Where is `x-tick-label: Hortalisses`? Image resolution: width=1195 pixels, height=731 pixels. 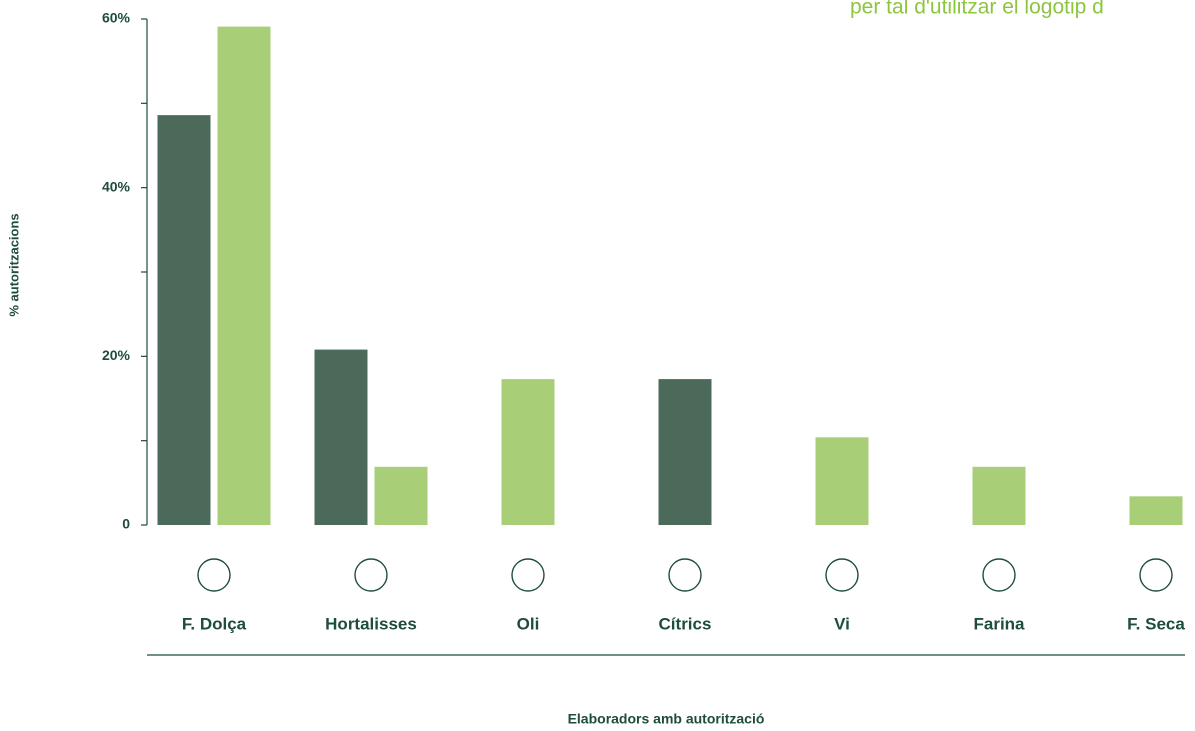 x-tick-label: Hortalisses is located at coordinates (371, 623).